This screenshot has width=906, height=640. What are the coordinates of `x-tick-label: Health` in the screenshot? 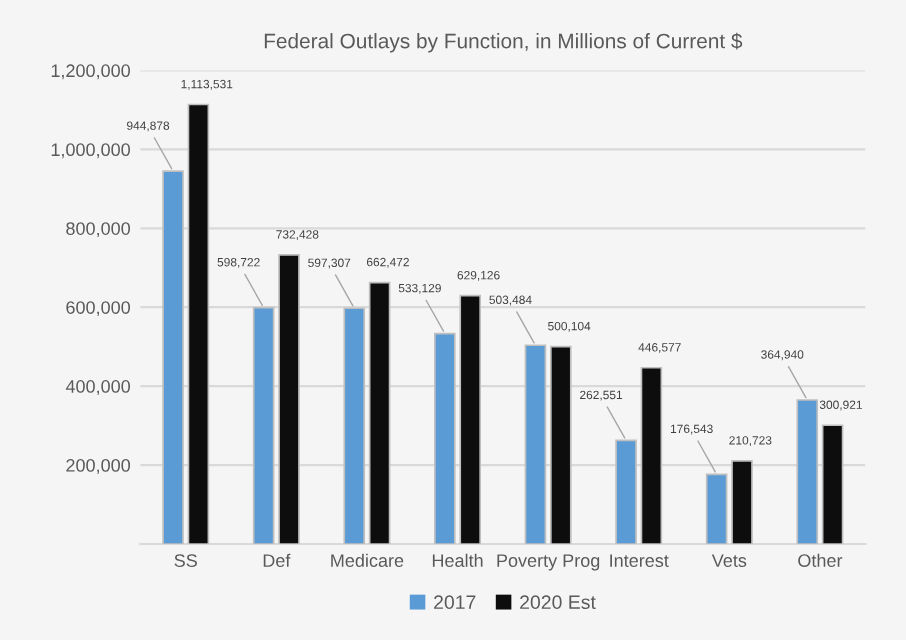 It's located at (457, 560).